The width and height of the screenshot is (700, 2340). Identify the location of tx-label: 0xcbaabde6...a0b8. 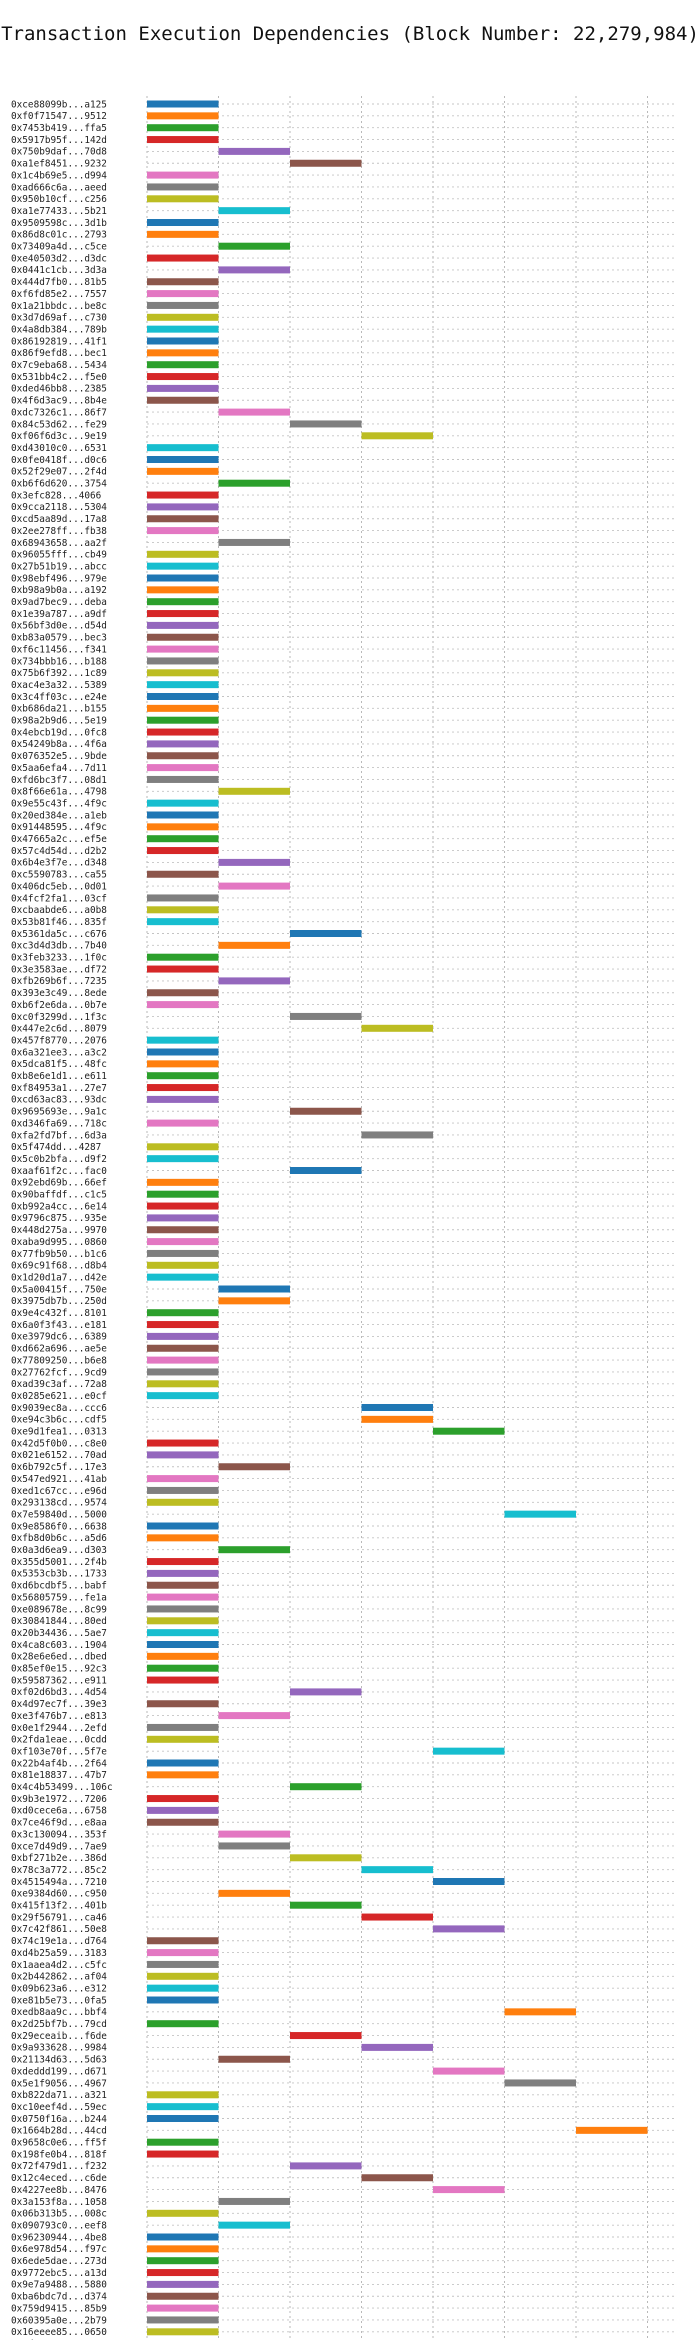
(59, 910).